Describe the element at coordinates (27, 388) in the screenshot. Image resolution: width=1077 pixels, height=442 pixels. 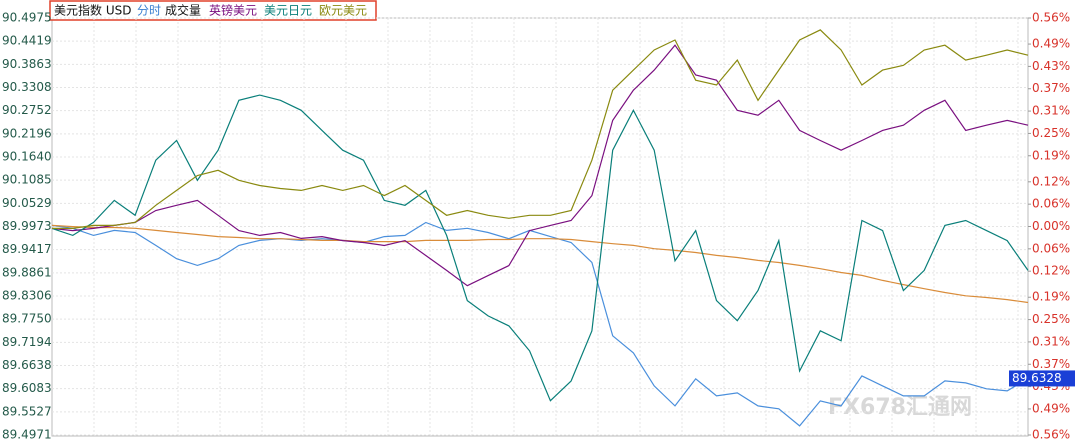
I see `y-tick-label: 89.6083` at that location.